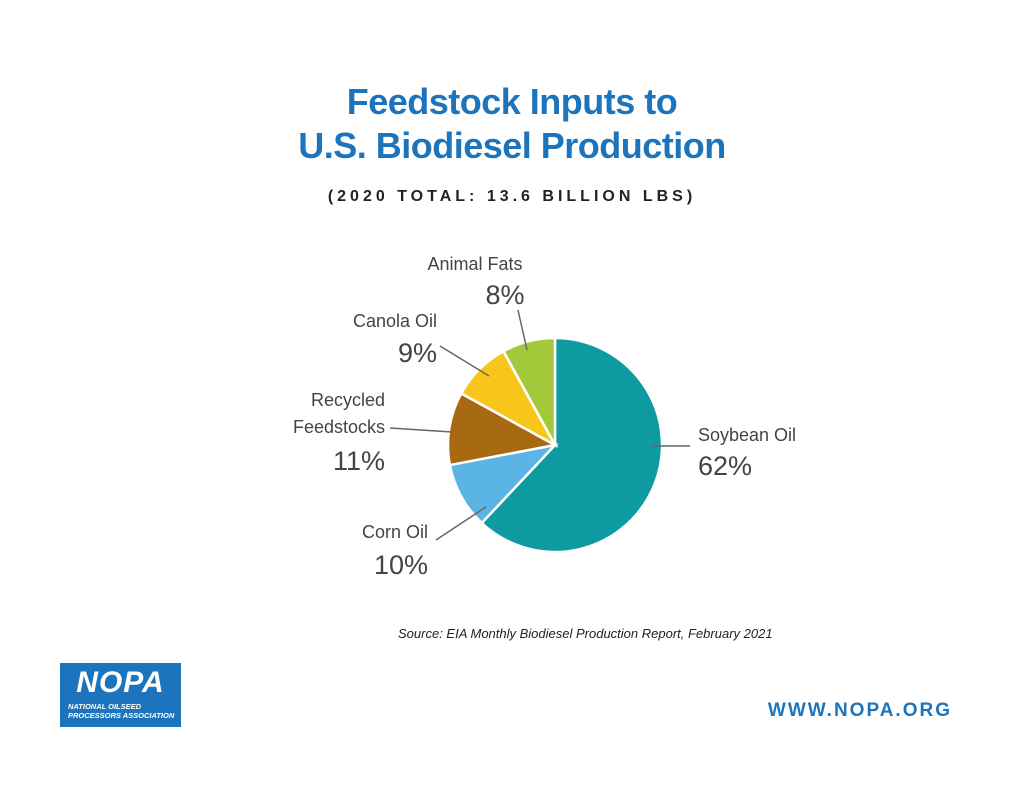 The height and width of the screenshot is (791, 1024). What do you see at coordinates (747, 435) in the screenshot?
I see `label-soybean-oil: Soybean Oil` at bounding box center [747, 435].